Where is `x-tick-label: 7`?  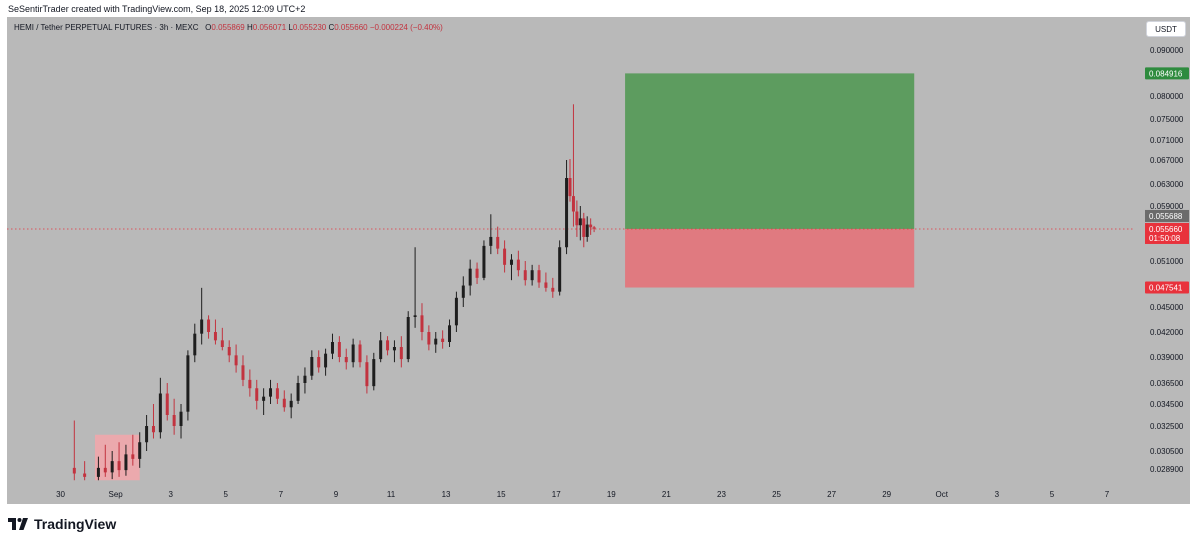 x-tick-label: 7 is located at coordinates (281, 494).